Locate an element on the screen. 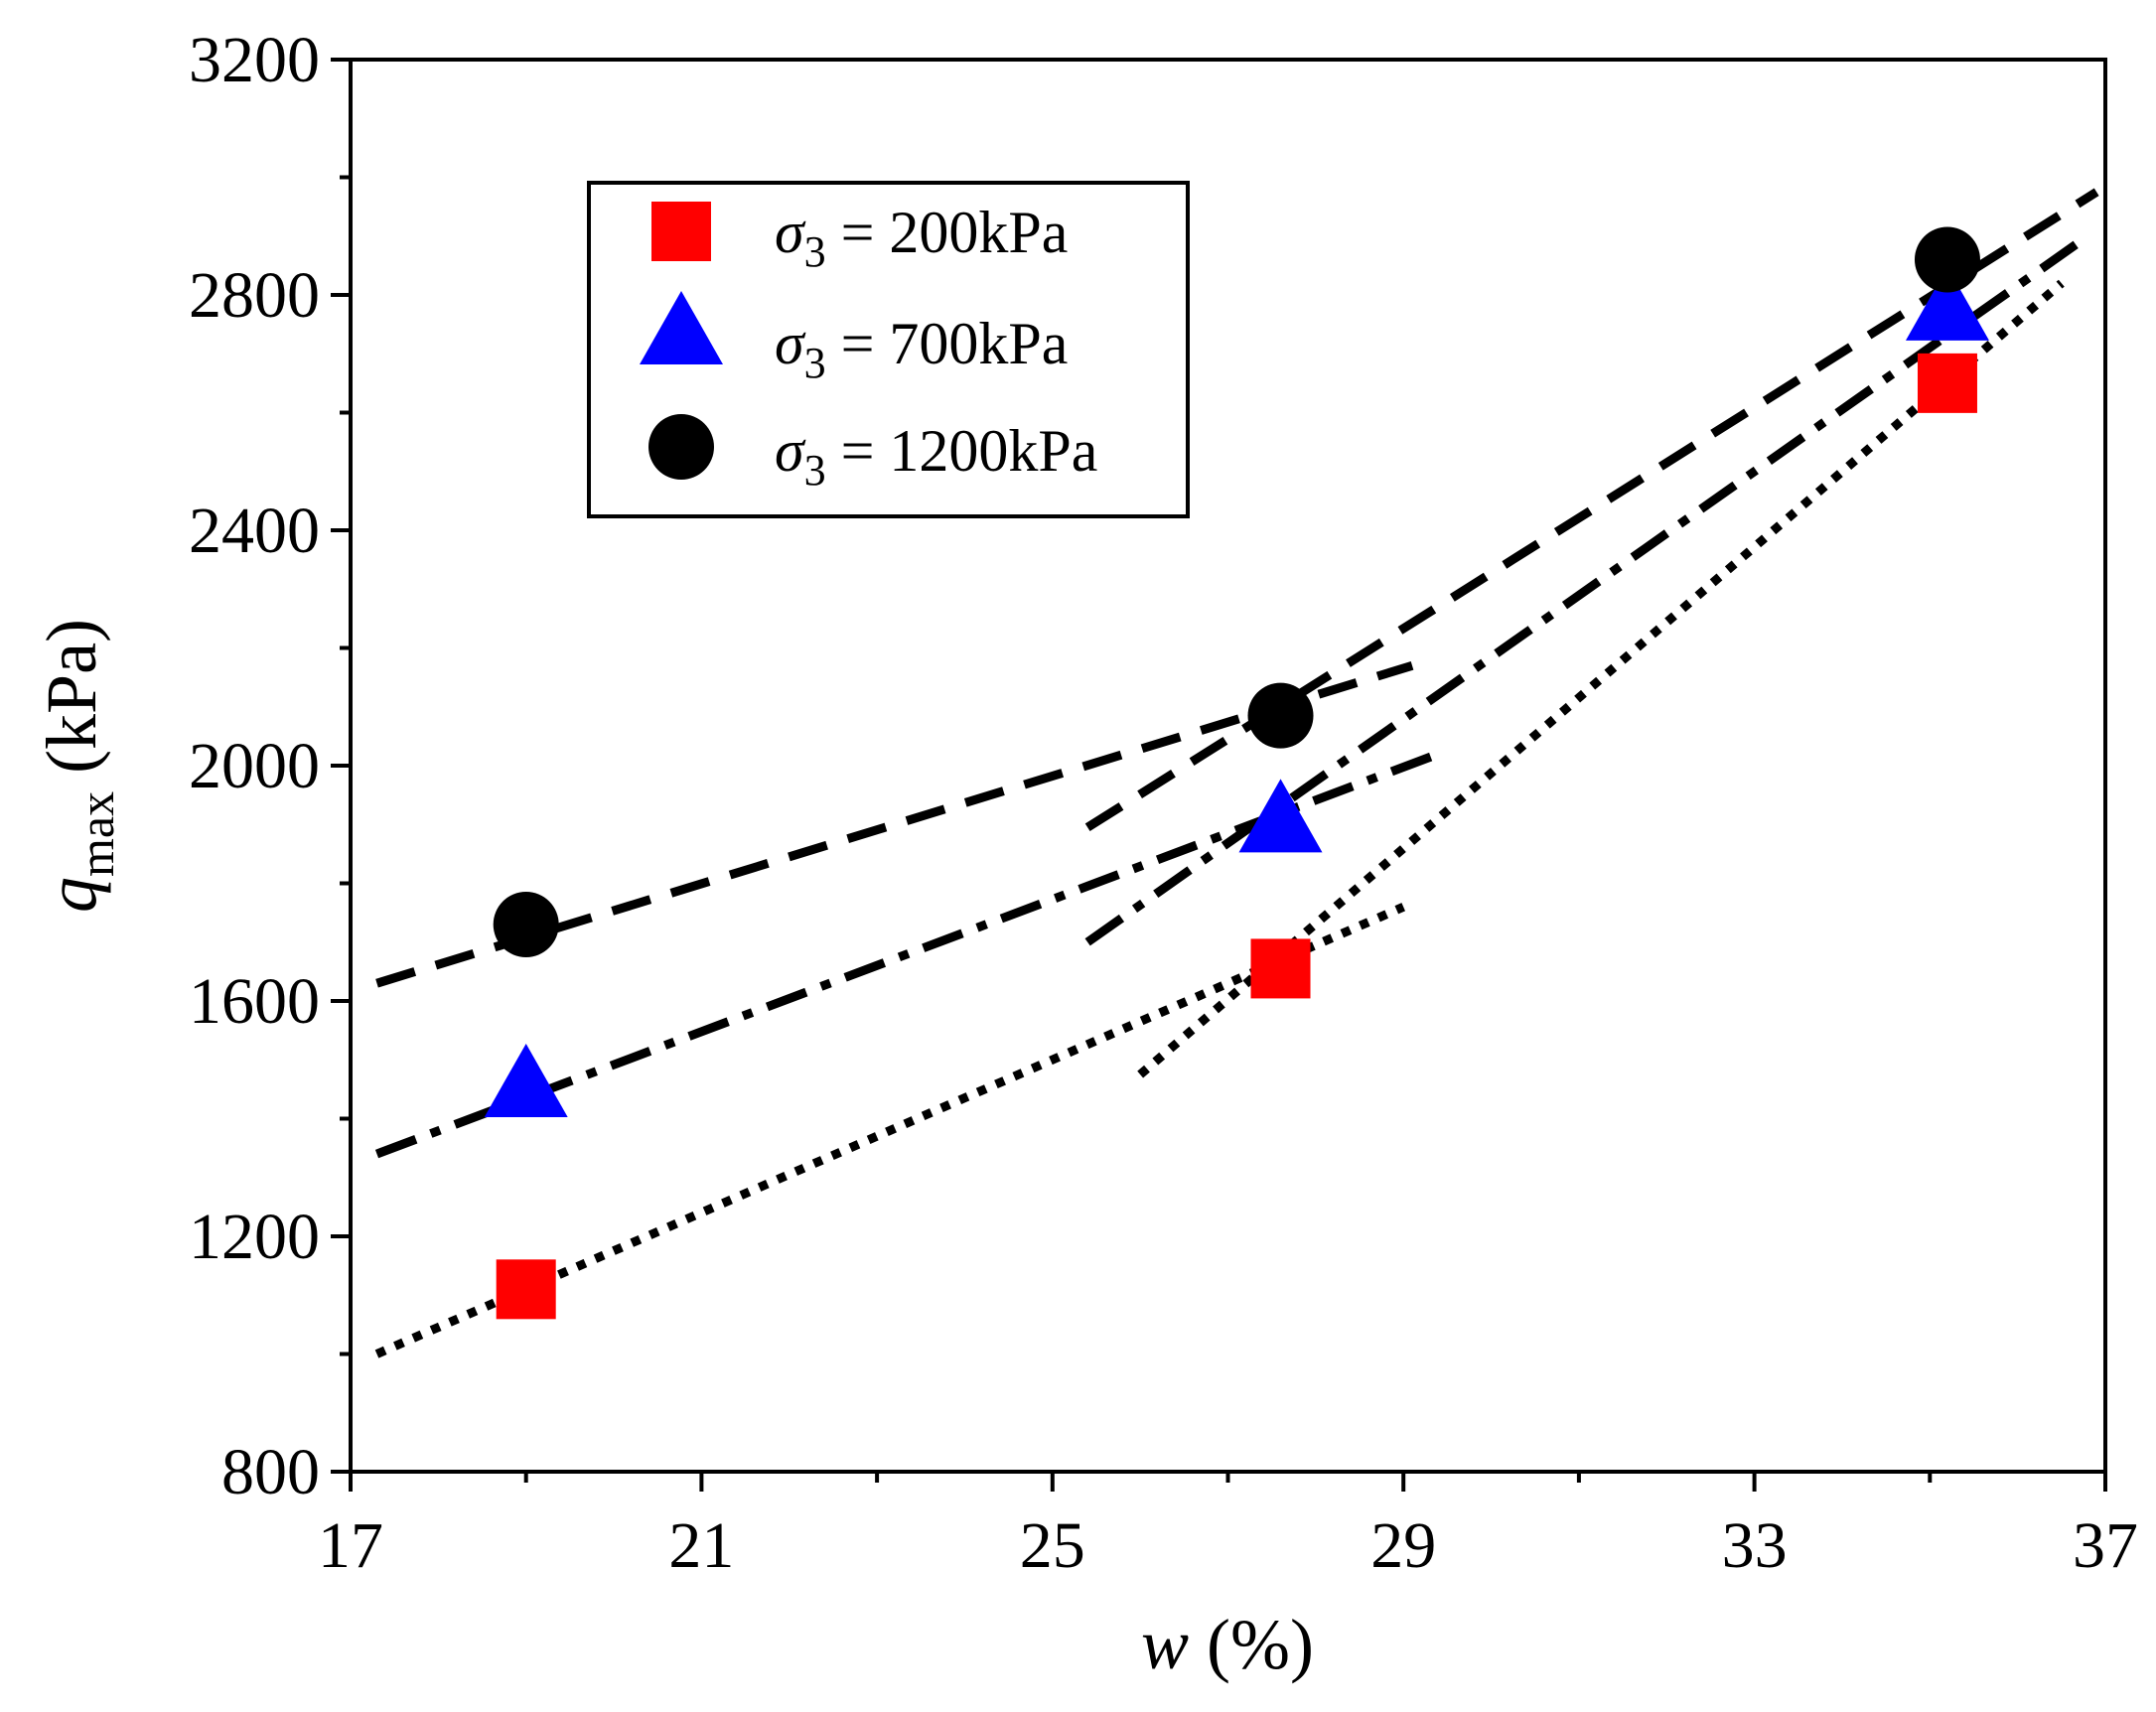 Image resolution: width=2156 pixels, height=1712 pixels. x-tick-label: 25 is located at coordinates (1052, 1545).